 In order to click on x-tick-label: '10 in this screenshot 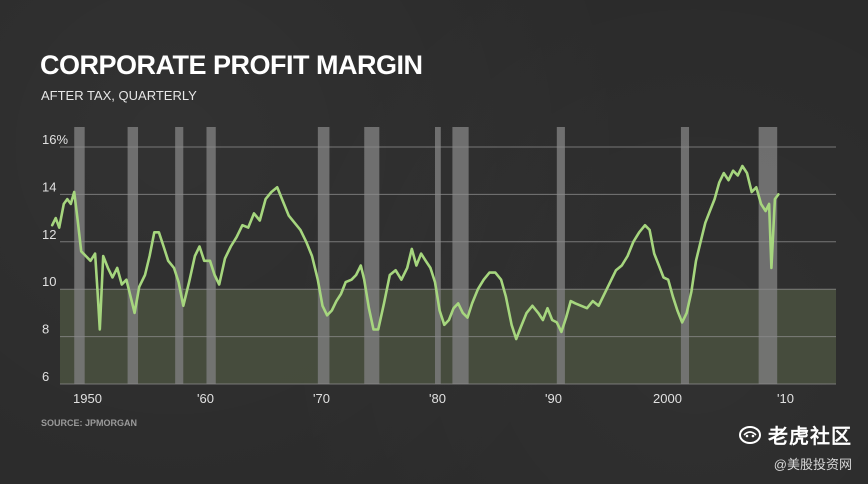, I will do `click(785, 398)`.